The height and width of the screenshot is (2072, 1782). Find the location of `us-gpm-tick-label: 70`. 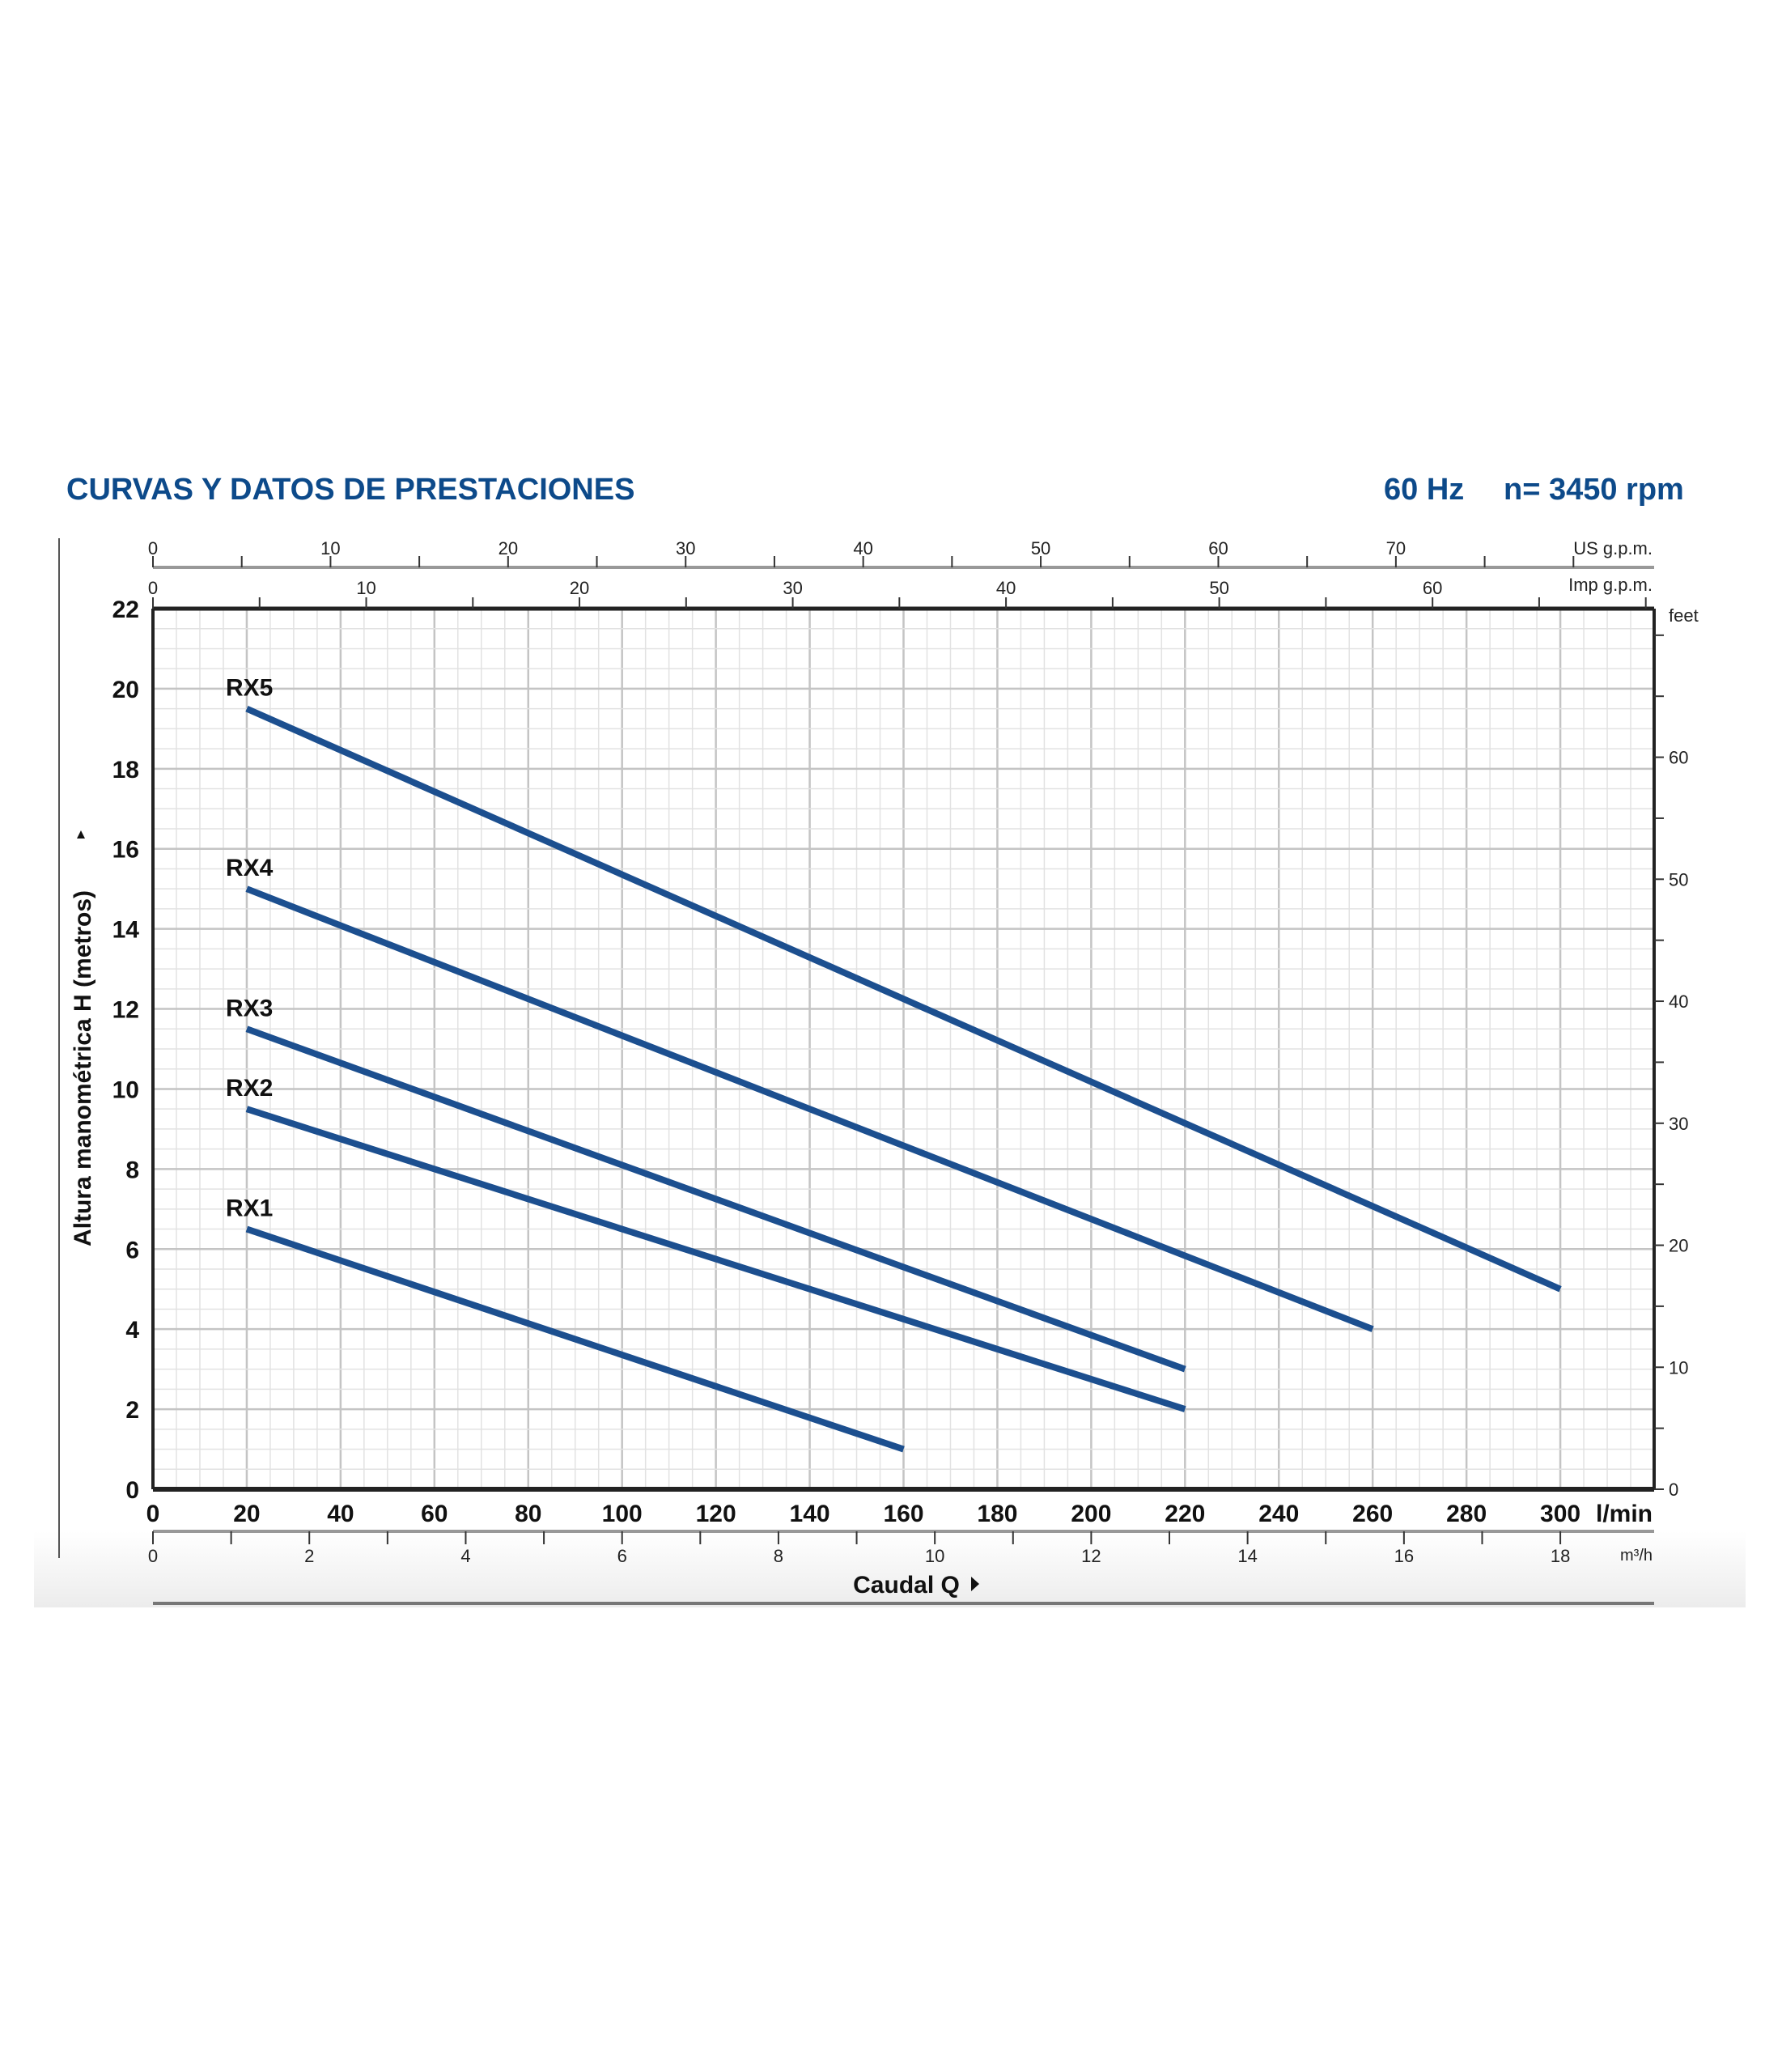

us-gpm-tick-label: 70 is located at coordinates (1396, 548).